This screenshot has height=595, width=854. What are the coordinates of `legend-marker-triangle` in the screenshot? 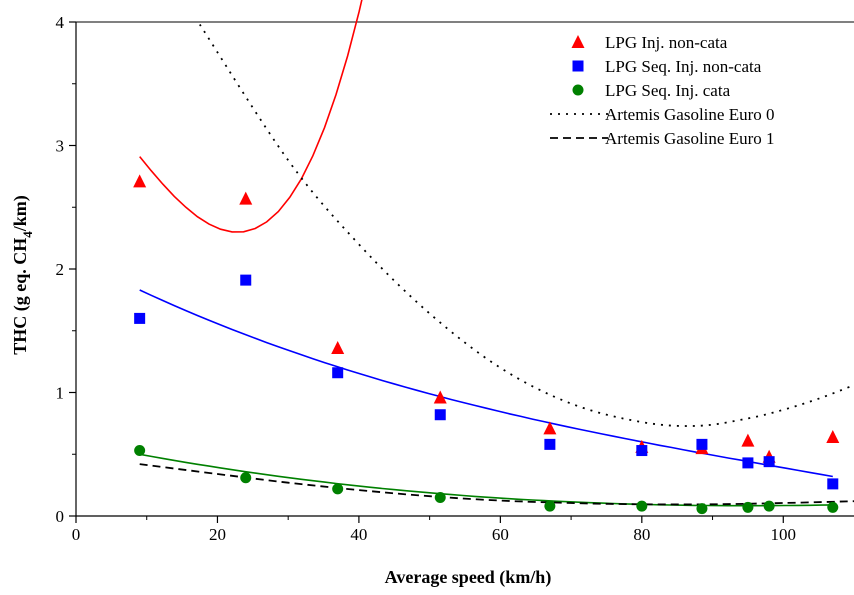 It's located at (578, 41).